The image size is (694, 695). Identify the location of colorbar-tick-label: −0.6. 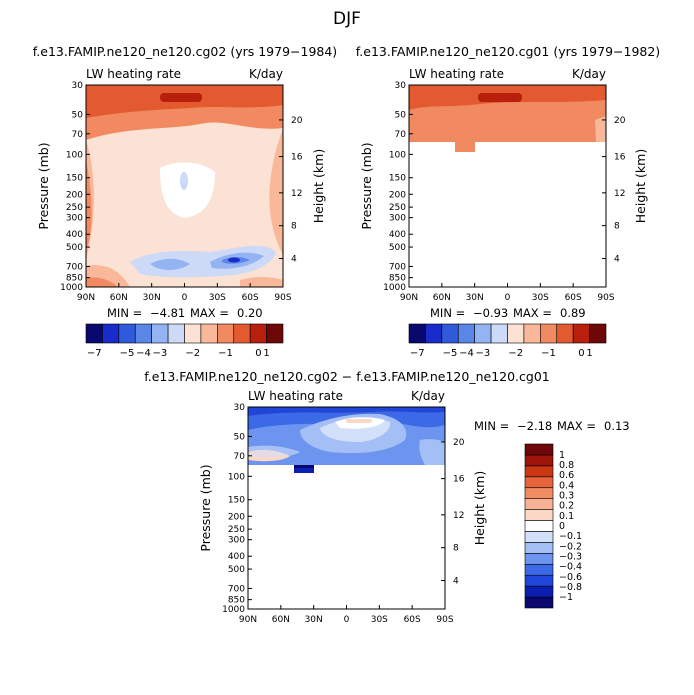
(570, 577).